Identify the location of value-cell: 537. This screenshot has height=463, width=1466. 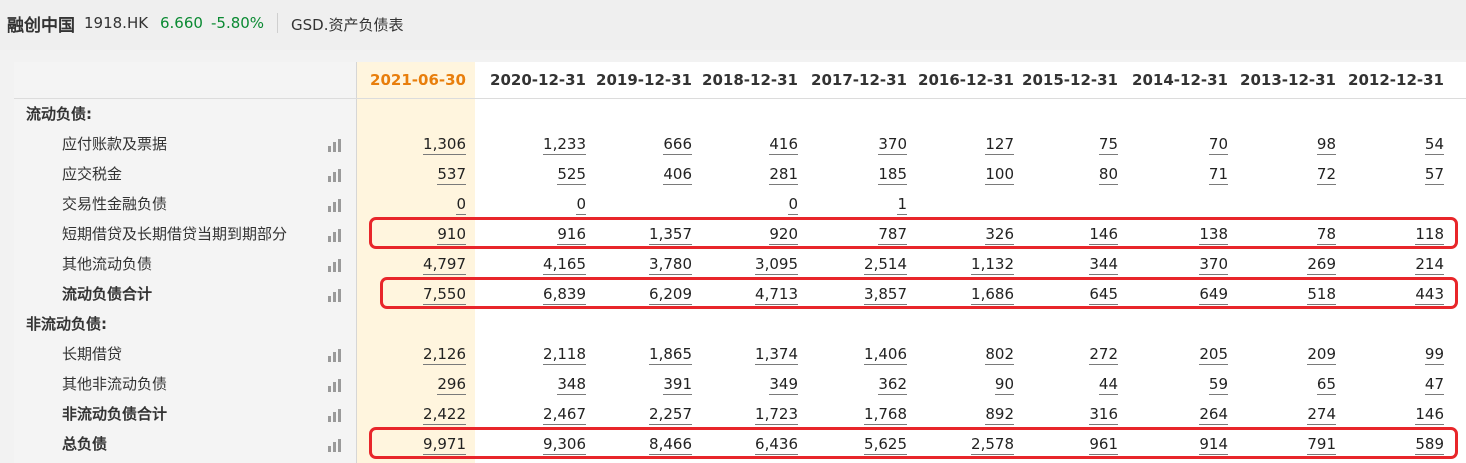
(414, 174).